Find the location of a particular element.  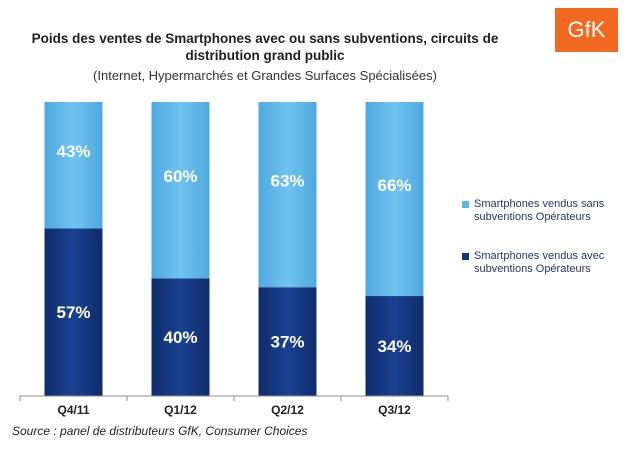

data-label-avec-2: 37% is located at coordinates (287, 342).